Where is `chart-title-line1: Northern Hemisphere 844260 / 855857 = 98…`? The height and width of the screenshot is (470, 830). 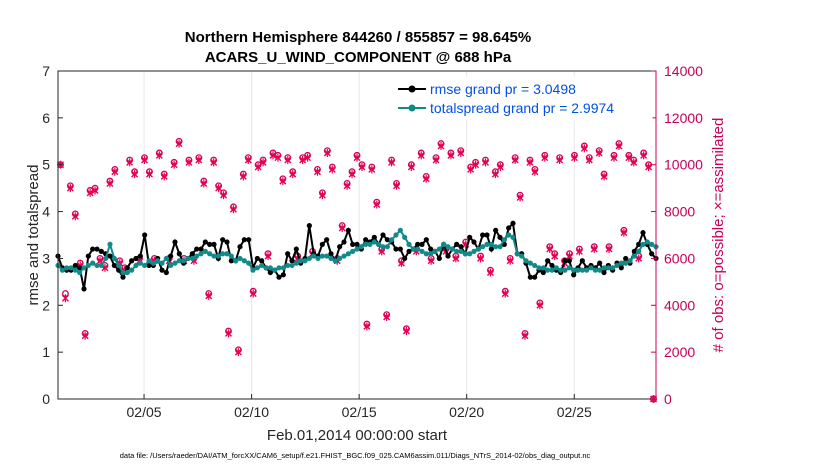 chart-title-line1: Northern Hemisphere 844260 / 855857 = 98… is located at coordinates (358, 37).